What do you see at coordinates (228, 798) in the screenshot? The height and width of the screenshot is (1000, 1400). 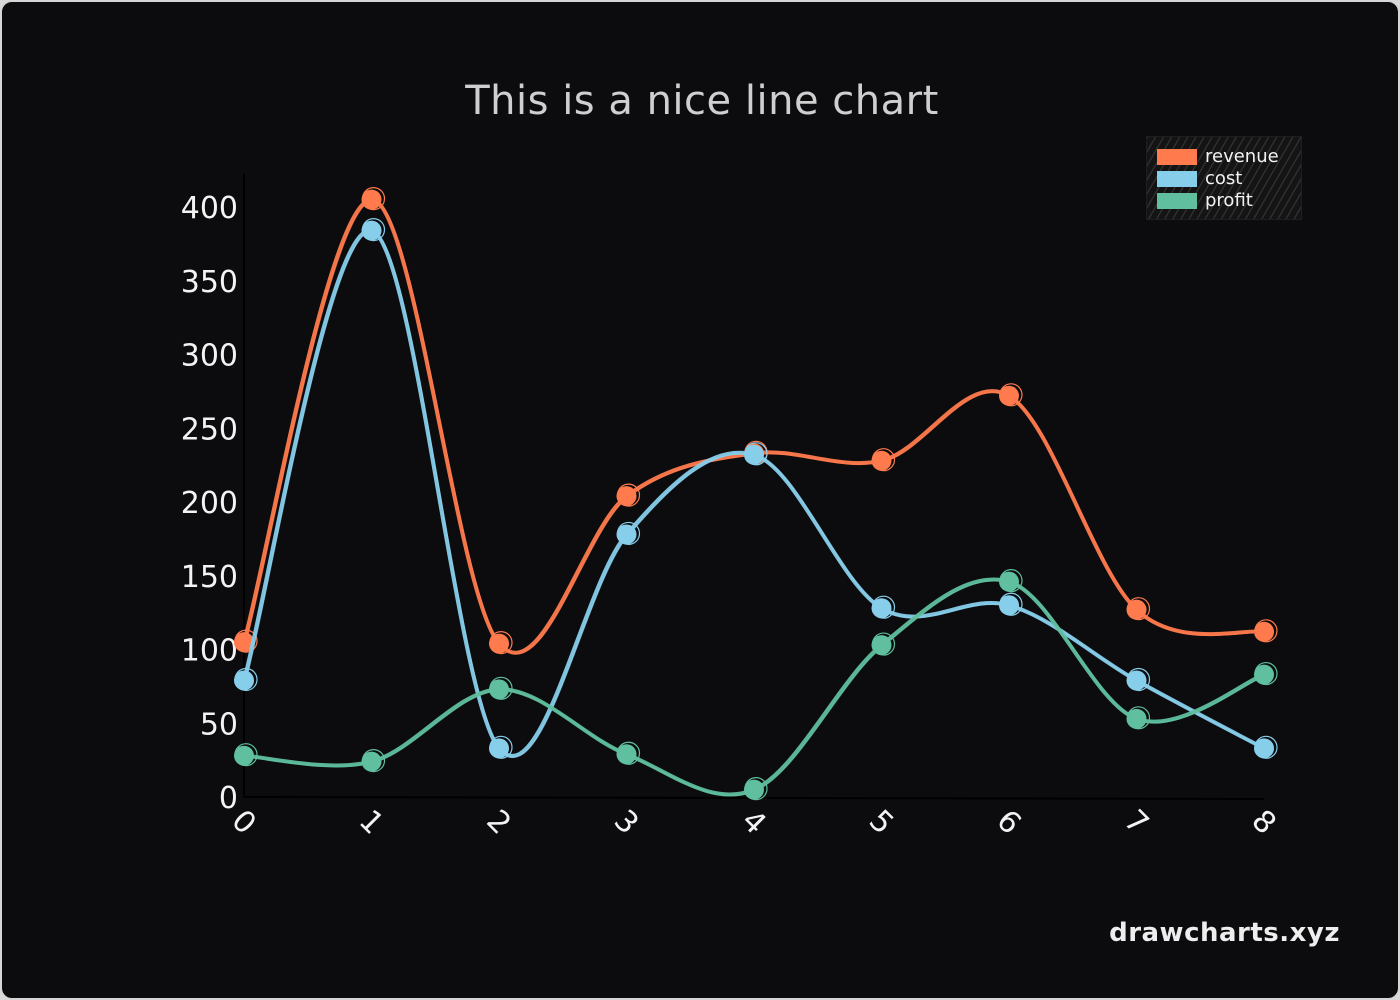 I see `y-tick-label: 0` at bounding box center [228, 798].